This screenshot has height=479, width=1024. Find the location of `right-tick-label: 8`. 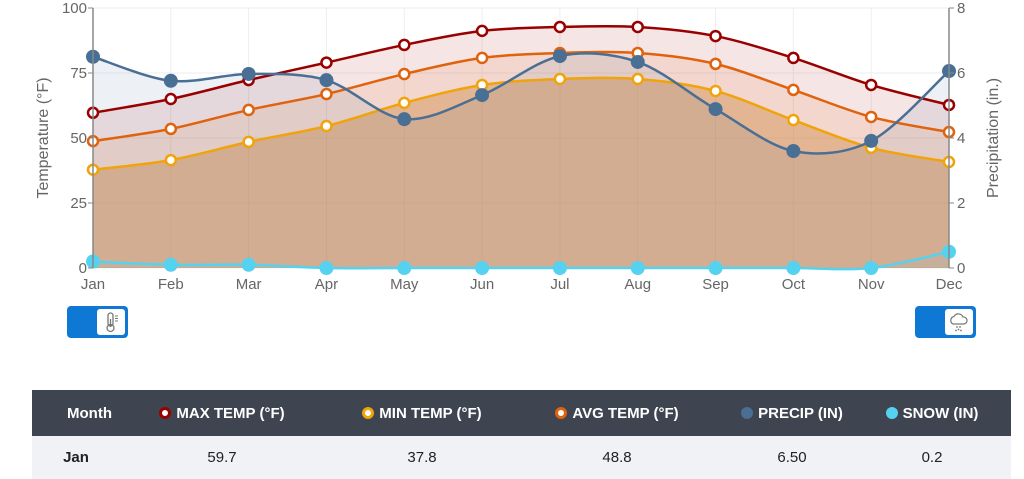

right-tick-label: 8 is located at coordinates (961, 8).